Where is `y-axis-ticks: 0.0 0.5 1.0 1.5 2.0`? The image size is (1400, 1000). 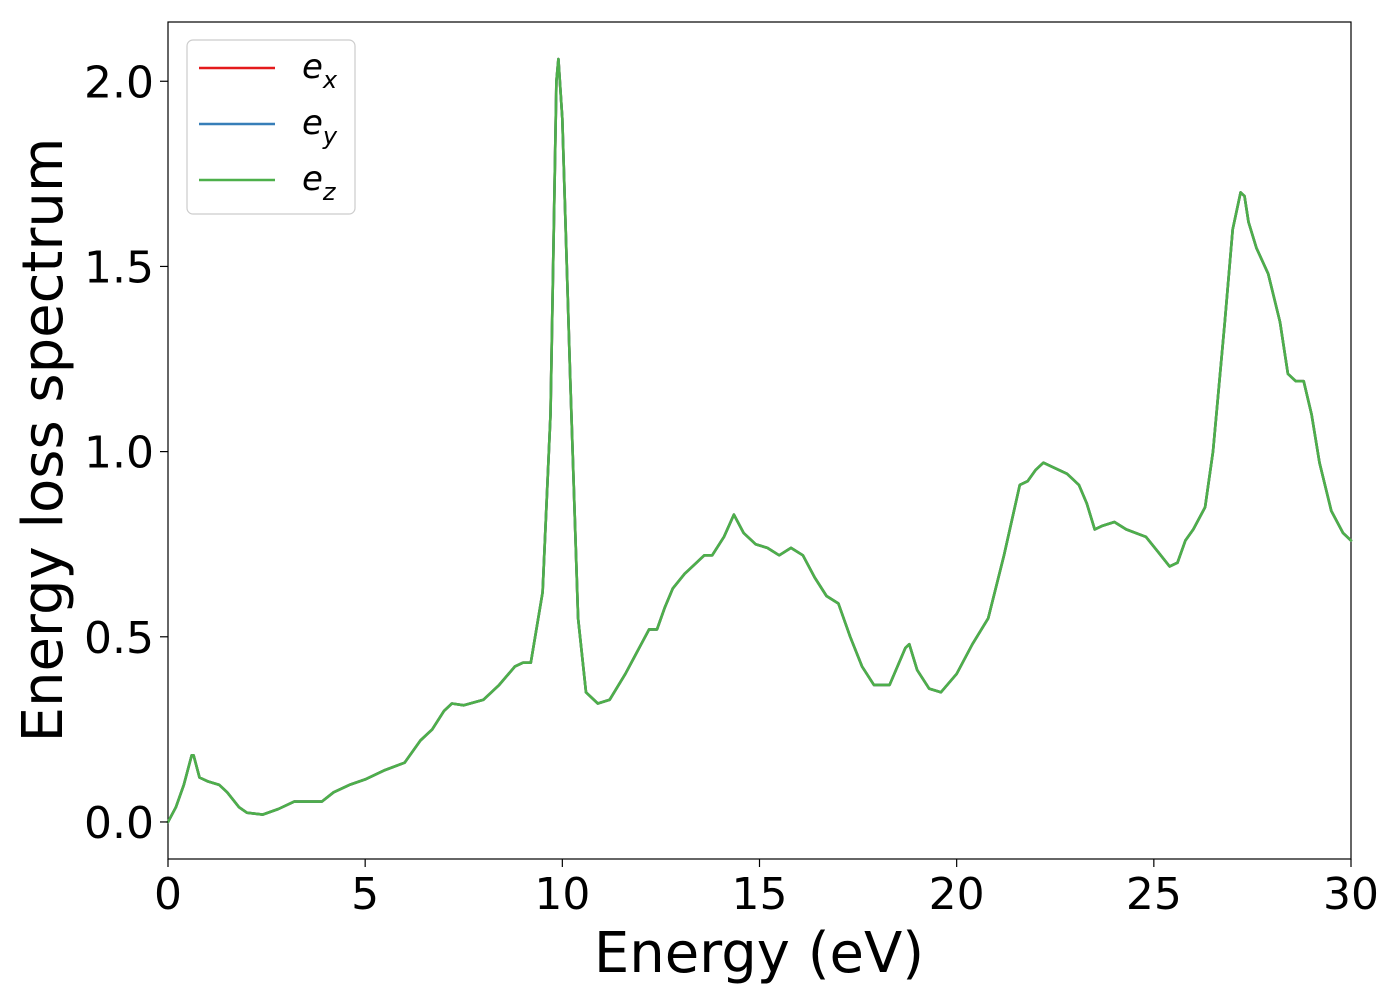
y-axis-ticks: 0.0 0.5 1.0 1.5 2.0 is located at coordinates (126, 453).